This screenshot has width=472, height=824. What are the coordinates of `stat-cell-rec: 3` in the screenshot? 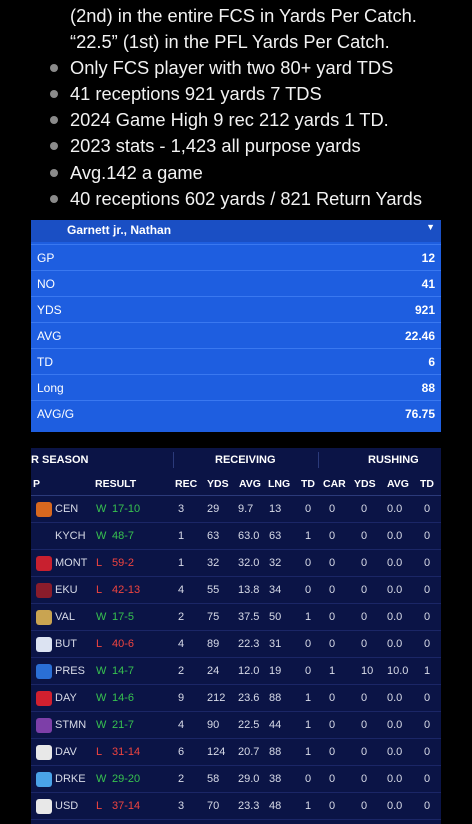 It's located at (181, 806).